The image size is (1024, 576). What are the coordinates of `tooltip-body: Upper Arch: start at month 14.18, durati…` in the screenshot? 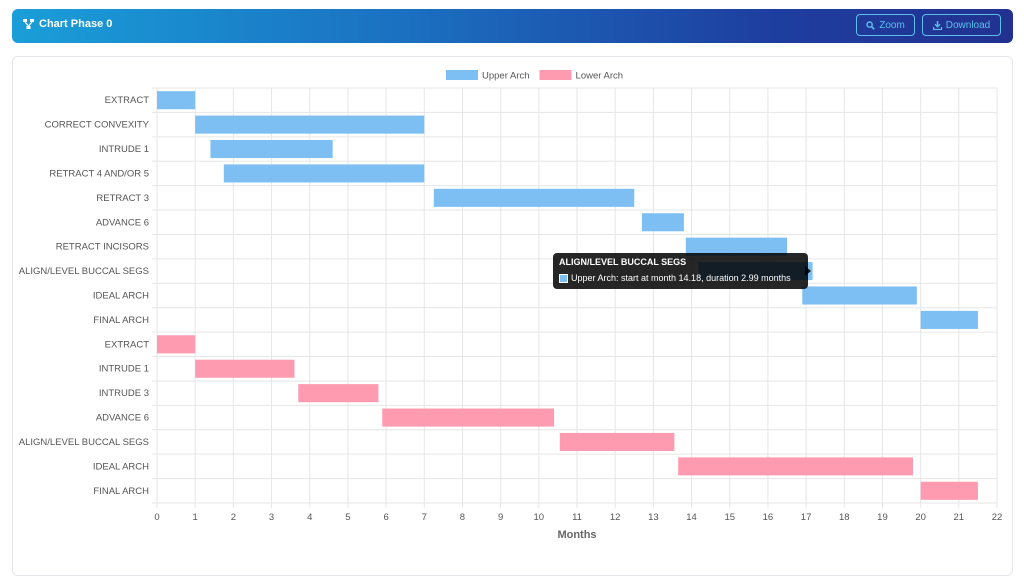 It's located at (681, 278).